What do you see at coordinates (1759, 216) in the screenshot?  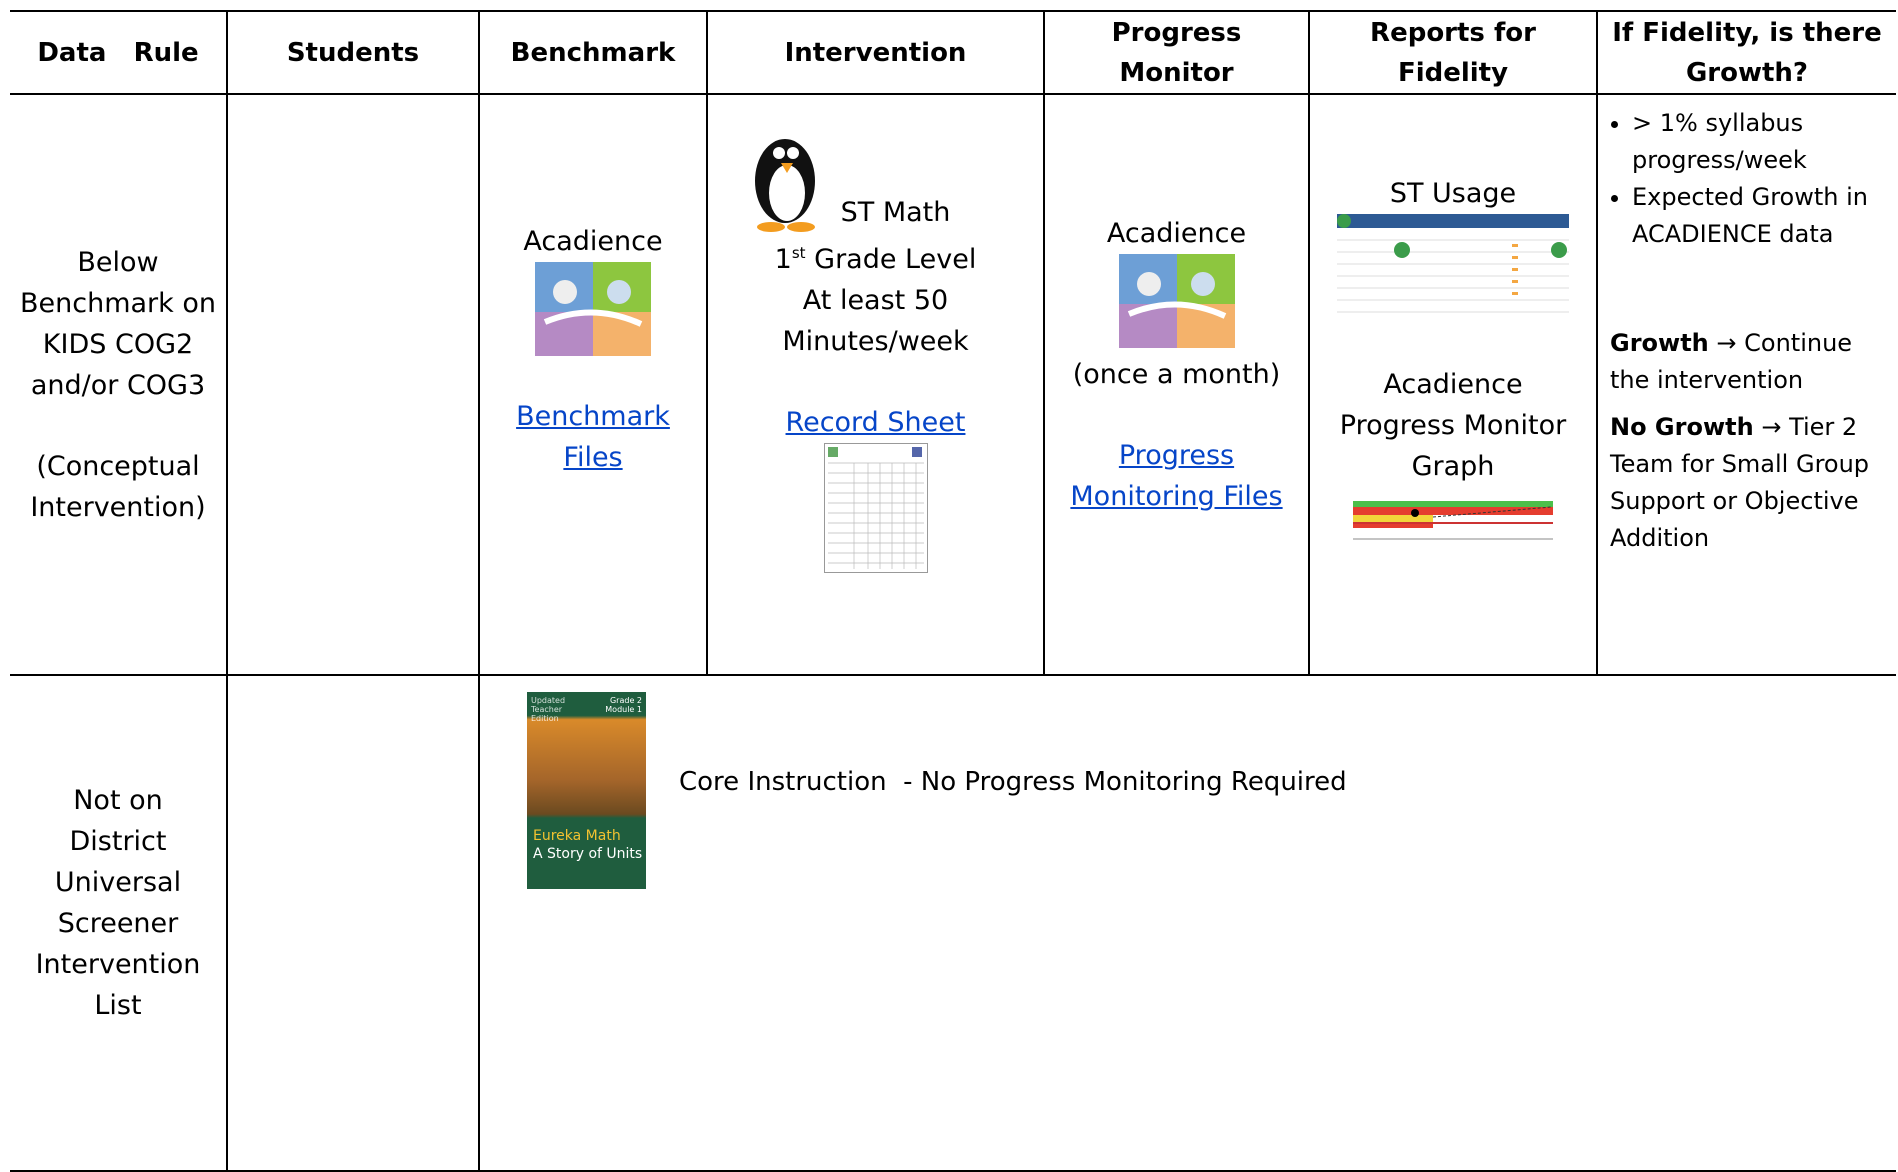 I see `criterion: Expected Growth in ACADIENCE data` at bounding box center [1759, 216].